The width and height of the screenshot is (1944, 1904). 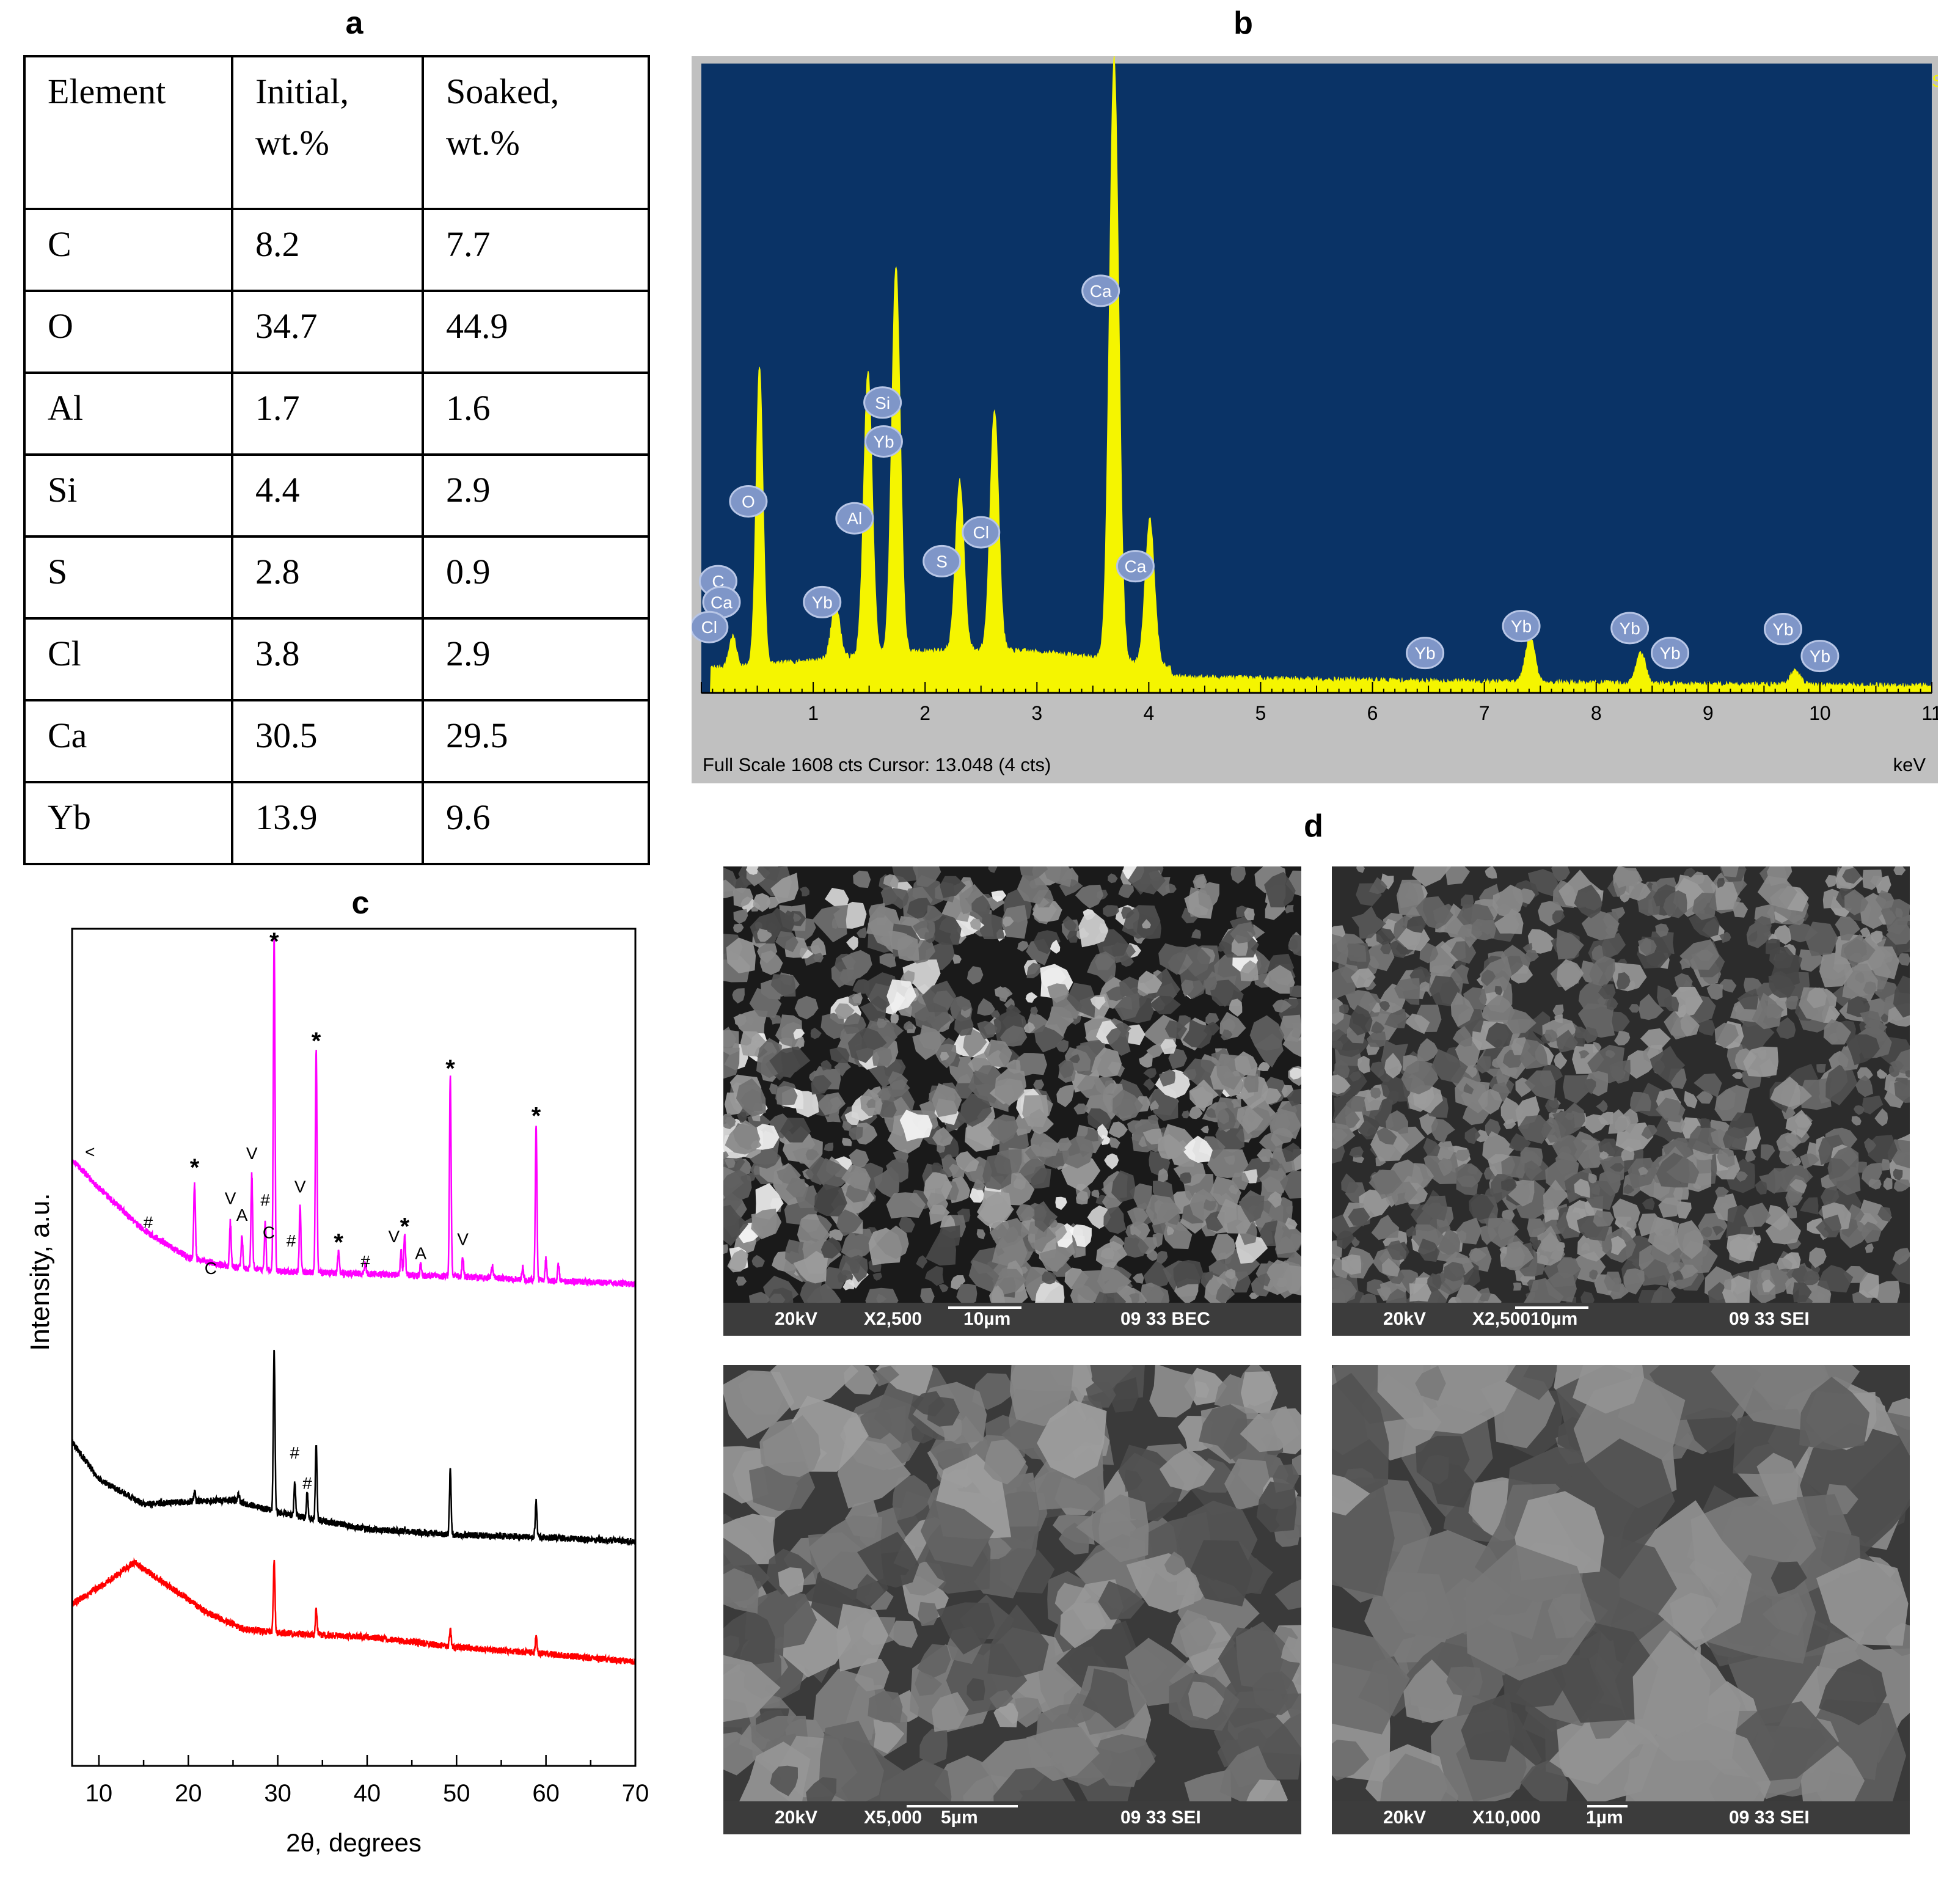 I want to click on spectrum-peak-yb, so click(x=1640, y=662).